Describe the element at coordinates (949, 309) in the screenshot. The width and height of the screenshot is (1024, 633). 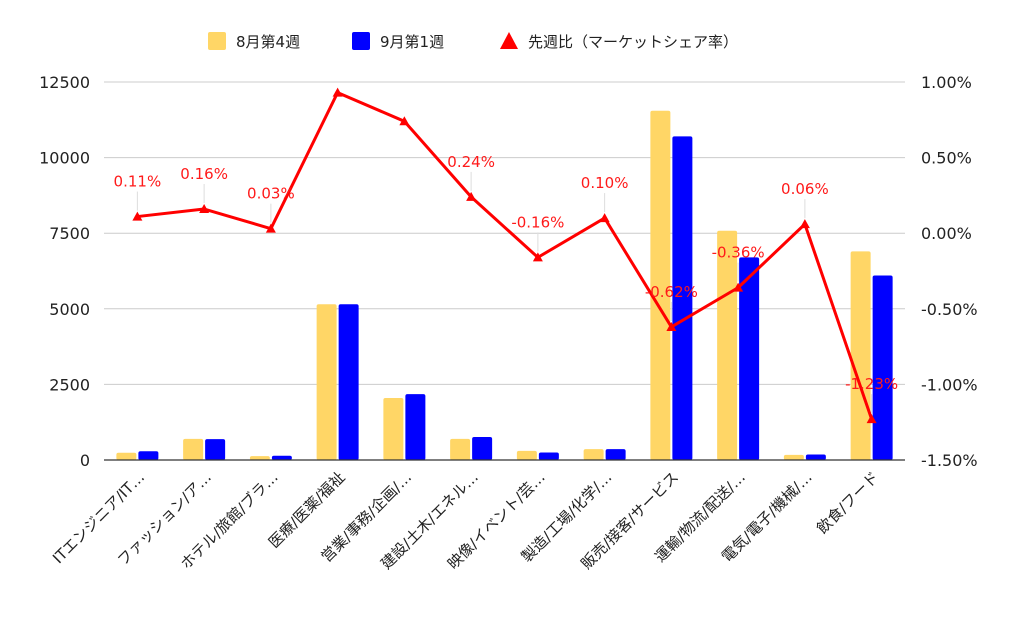
I see `right-tick-label: -0.50%` at that location.